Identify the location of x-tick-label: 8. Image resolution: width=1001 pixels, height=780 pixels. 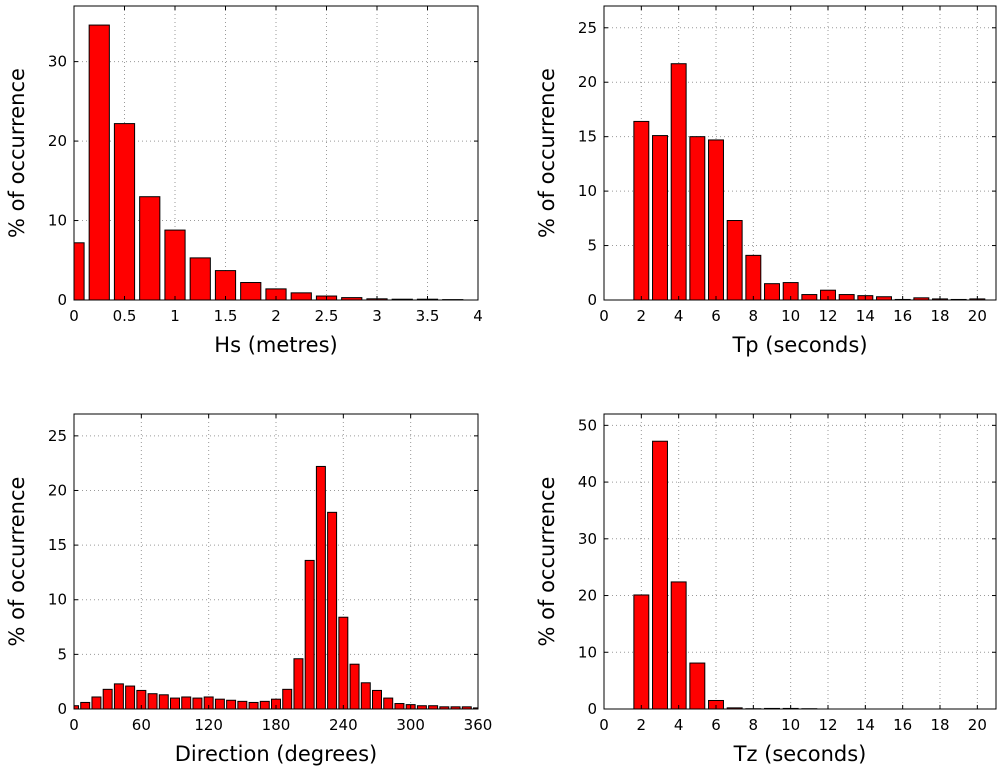
(754, 725).